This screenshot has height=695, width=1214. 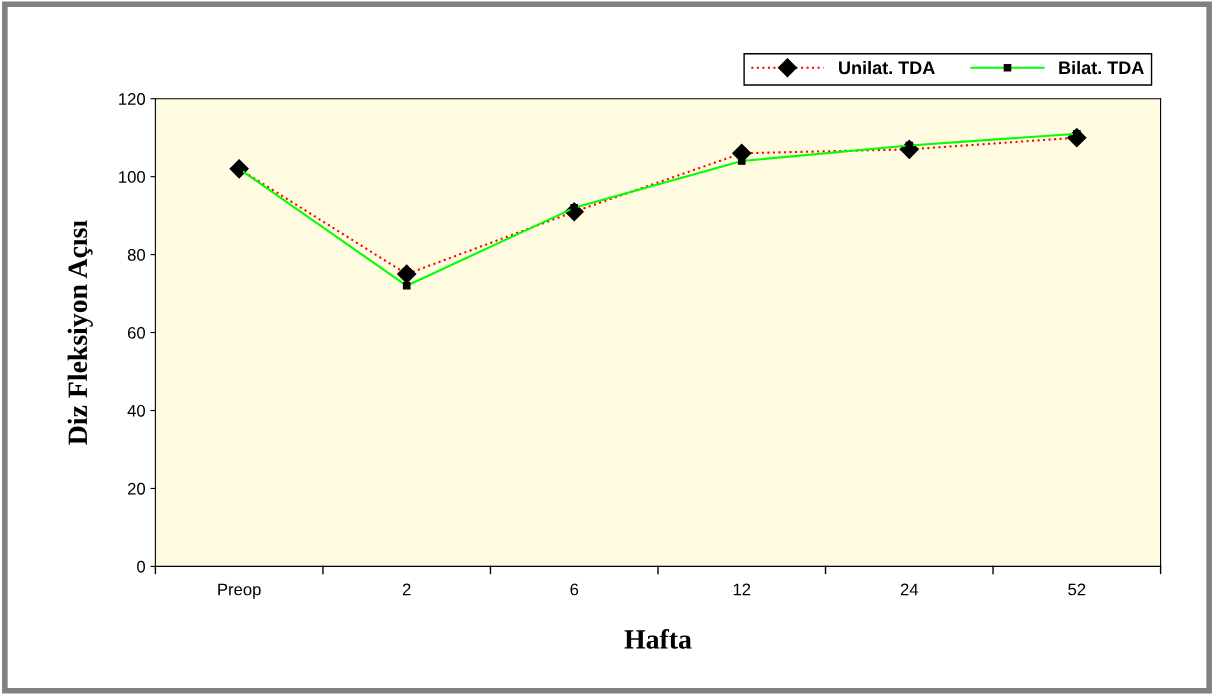 I want to click on y-tick-label: 0, so click(x=141, y=566).